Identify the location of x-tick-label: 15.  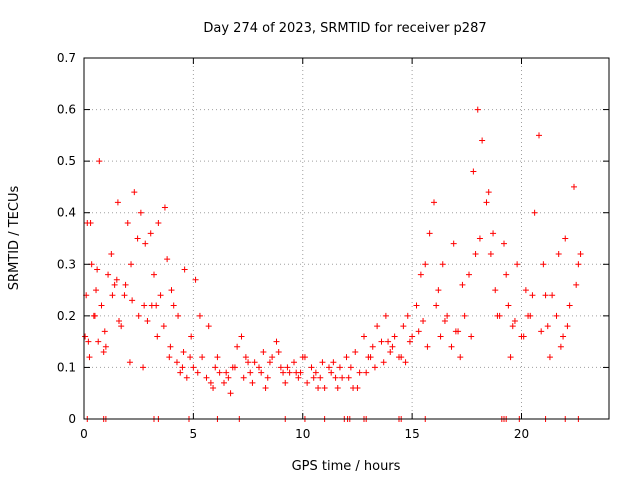
(411, 434).